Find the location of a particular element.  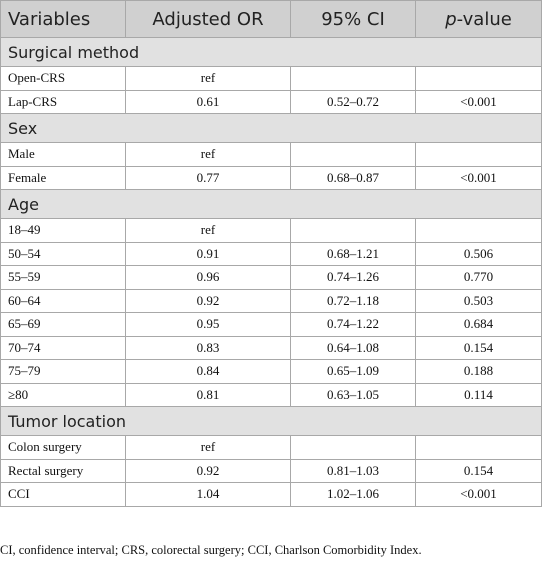

data-row: Colon surgery ref is located at coordinates (271, 447).